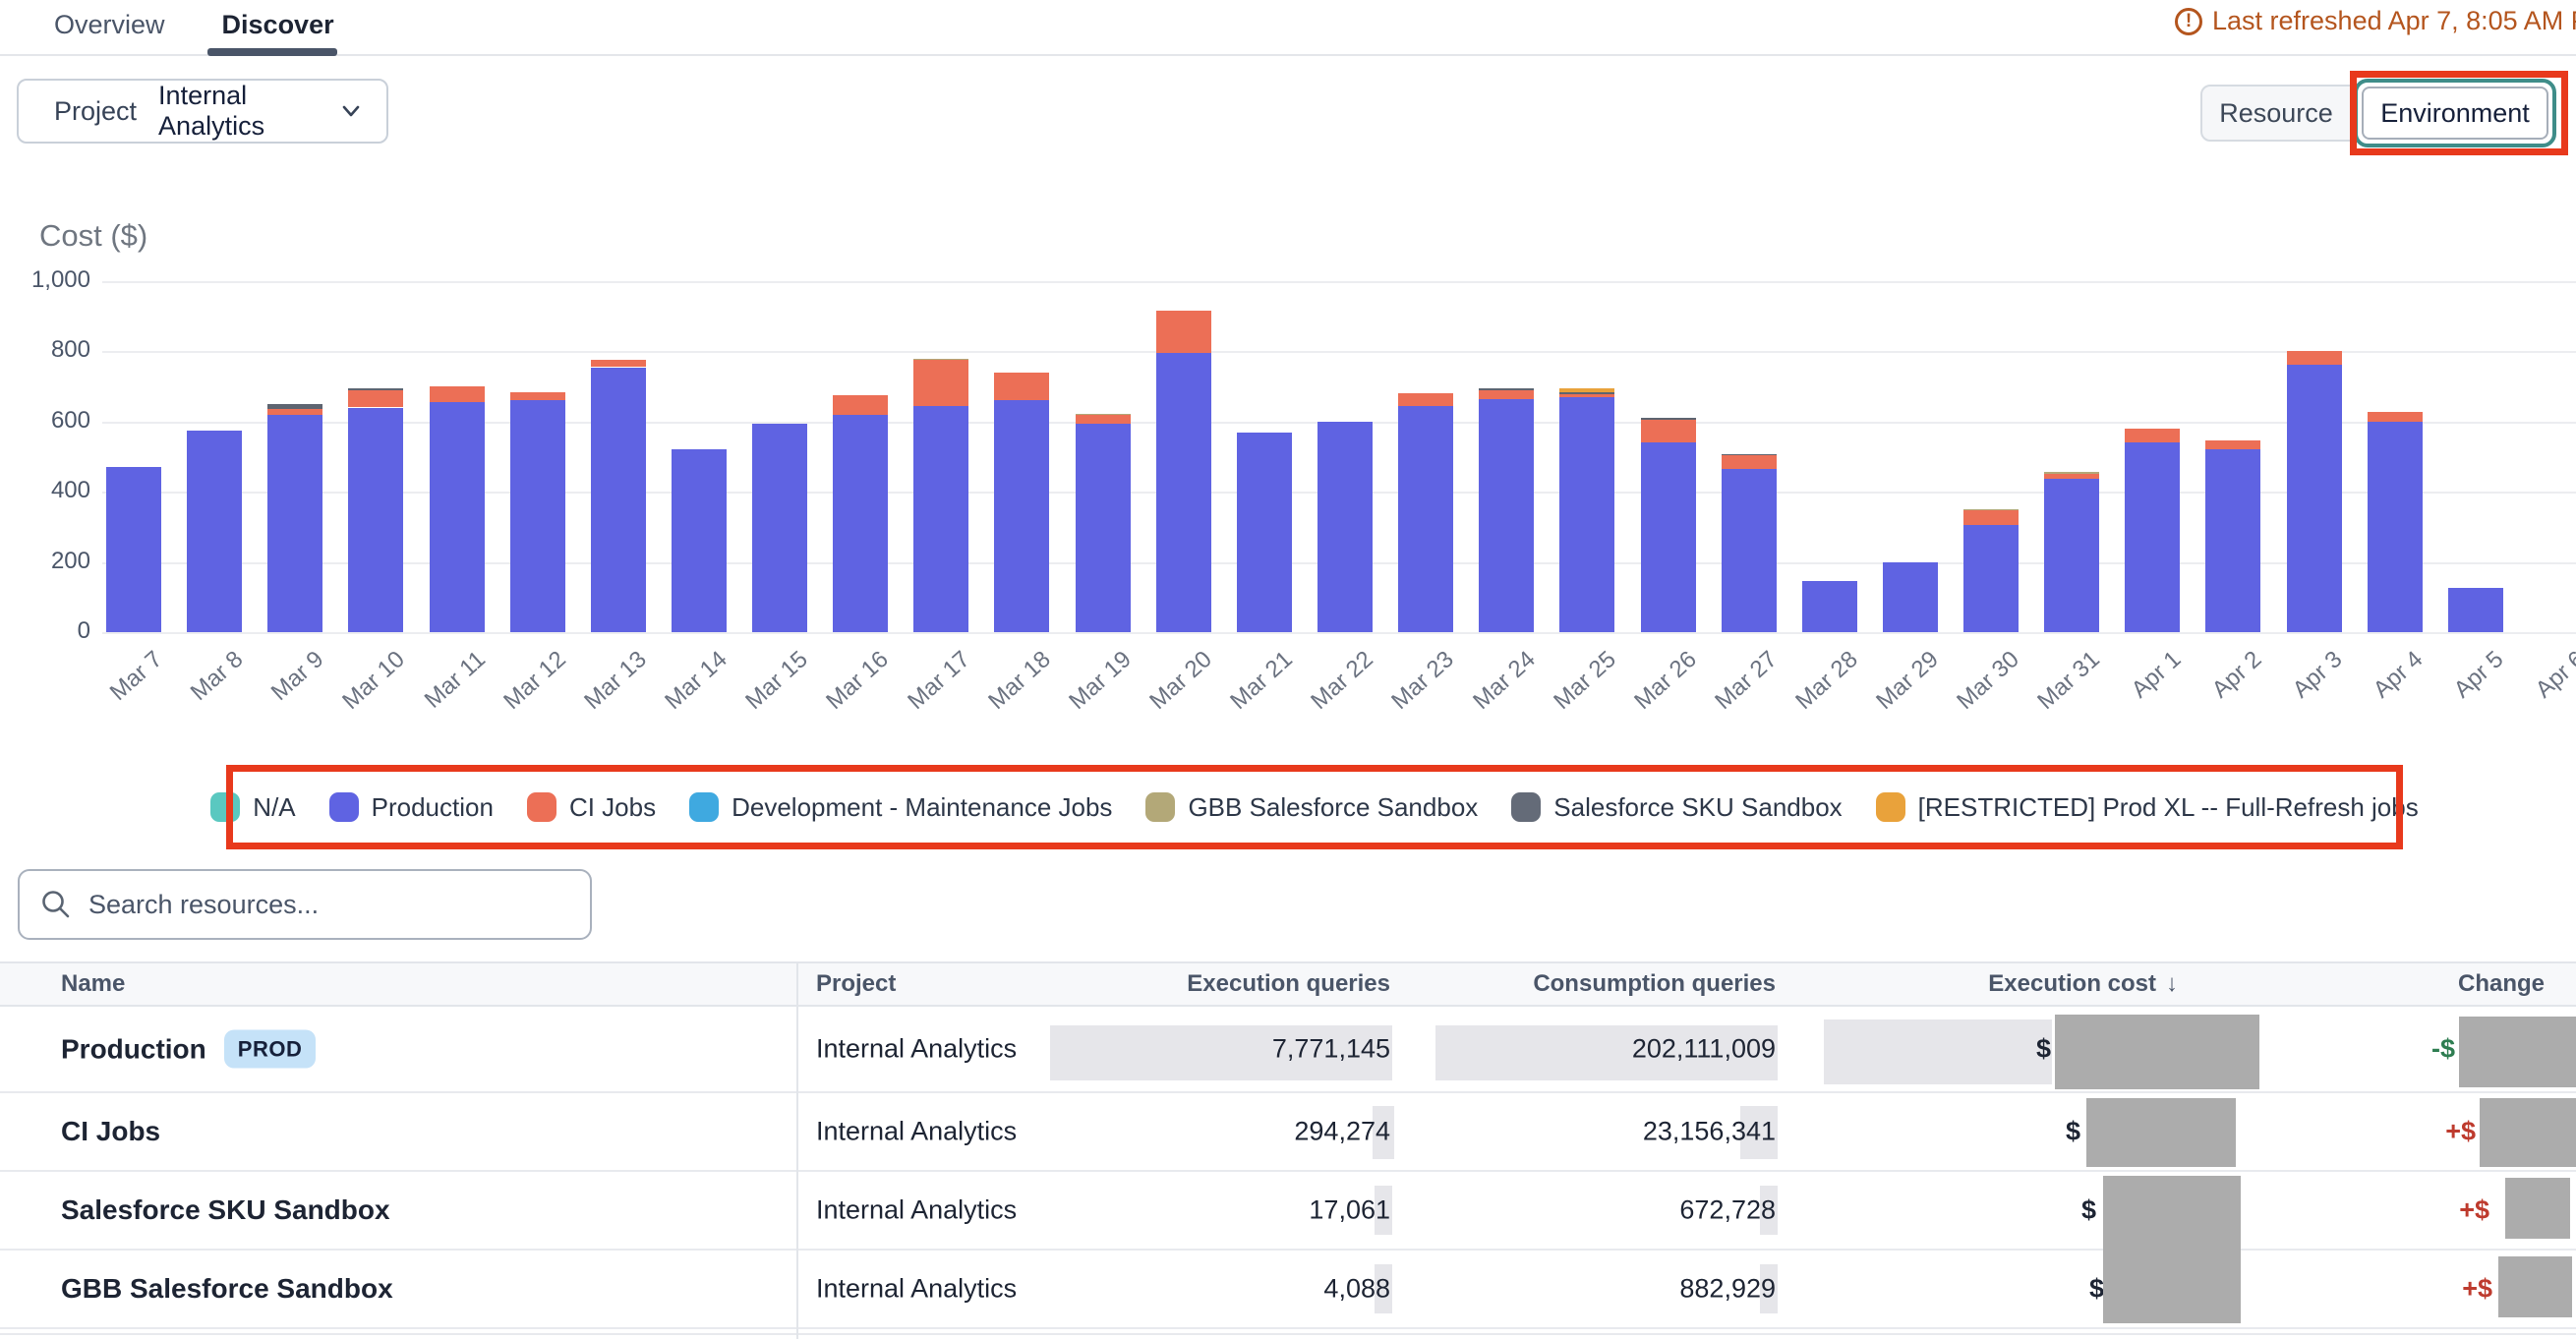 The image size is (2576, 1339). What do you see at coordinates (1288, 983) in the screenshot?
I see `column-header-execution-queries: Execution queries` at bounding box center [1288, 983].